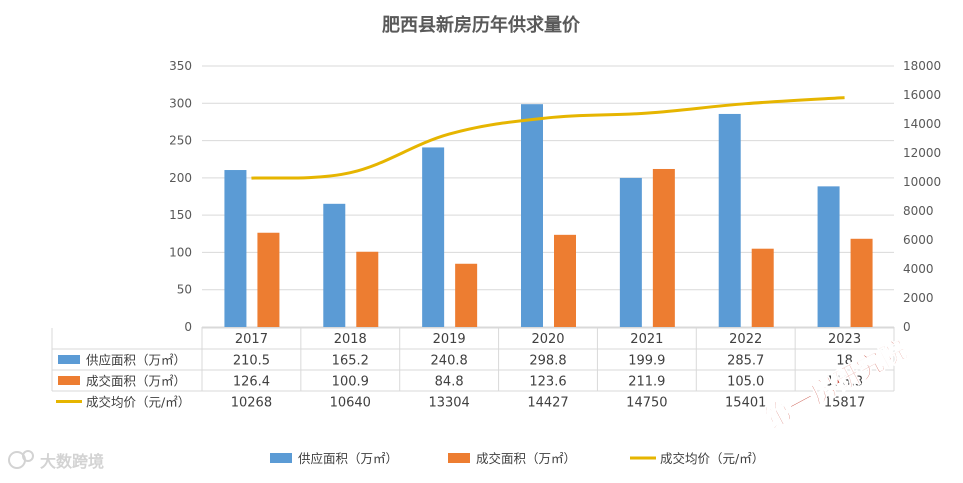  I want to click on data-label: 13304, so click(448, 403).